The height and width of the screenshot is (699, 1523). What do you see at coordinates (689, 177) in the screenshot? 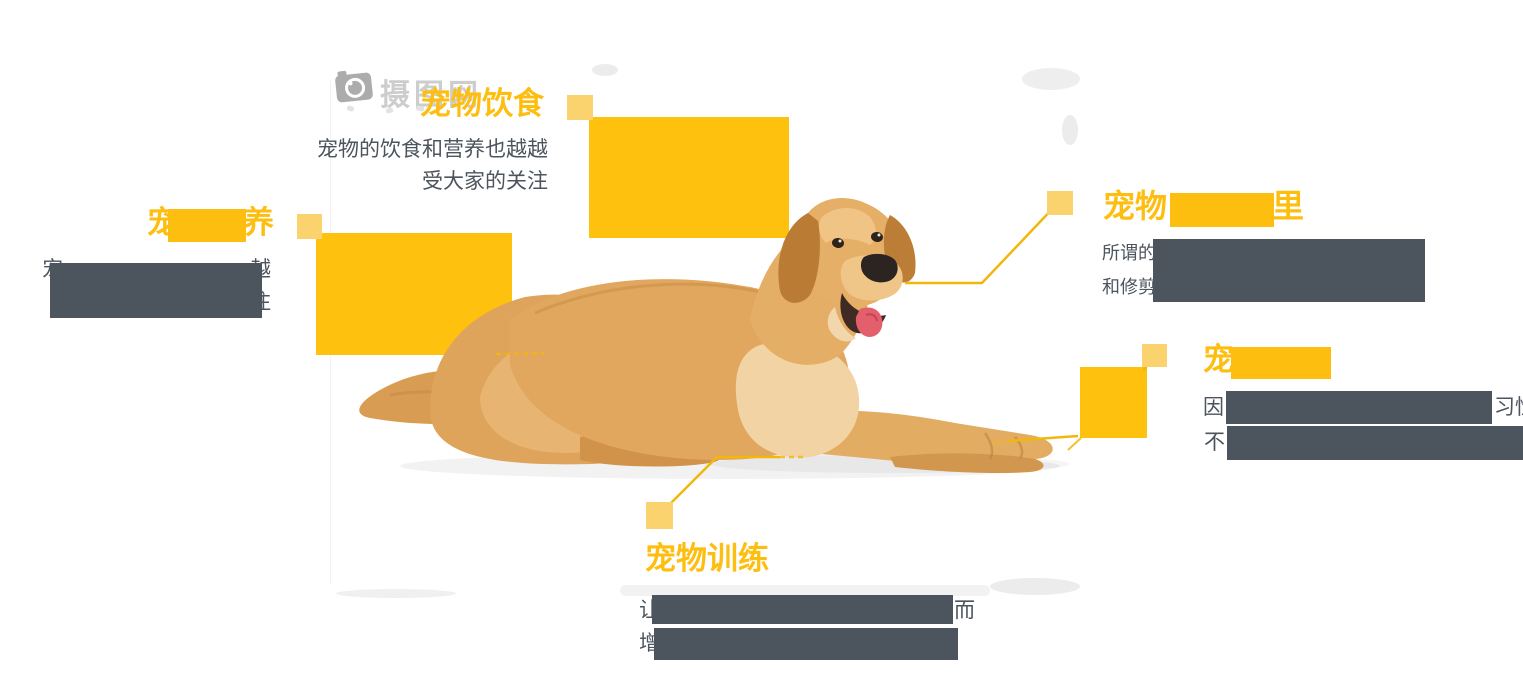
I see `callout-top-yellow-block` at bounding box center [689, 177].